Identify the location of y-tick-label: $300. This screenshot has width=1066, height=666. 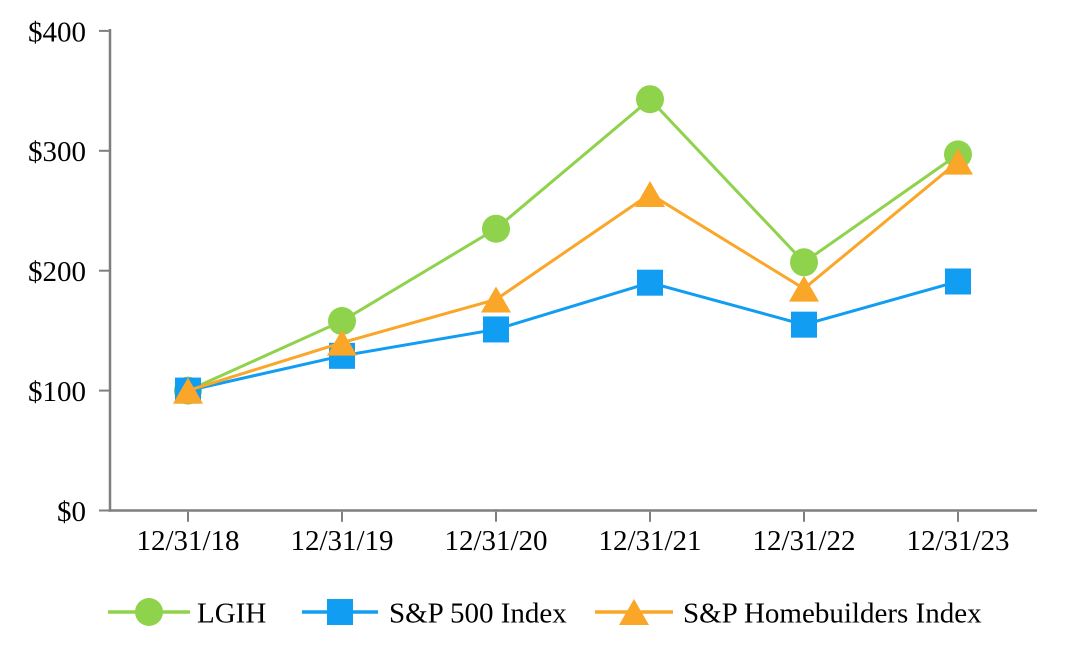
(57, 152).